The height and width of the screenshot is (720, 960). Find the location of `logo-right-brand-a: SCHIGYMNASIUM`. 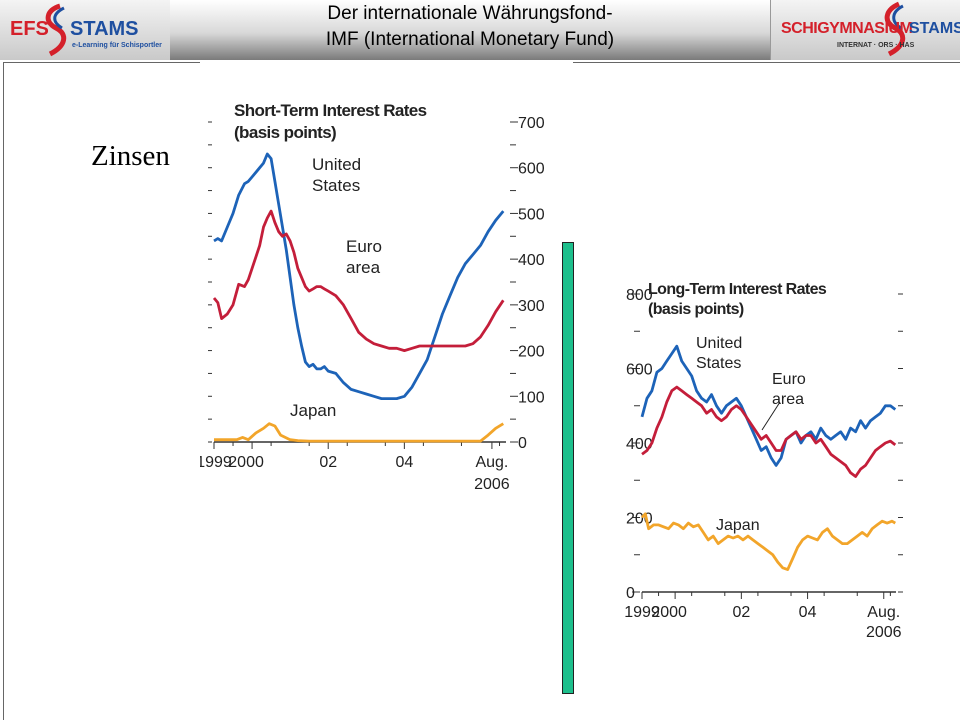

logo-right-brand-a: SCHIGYMNASIUM is located at coordinates (847, 28).